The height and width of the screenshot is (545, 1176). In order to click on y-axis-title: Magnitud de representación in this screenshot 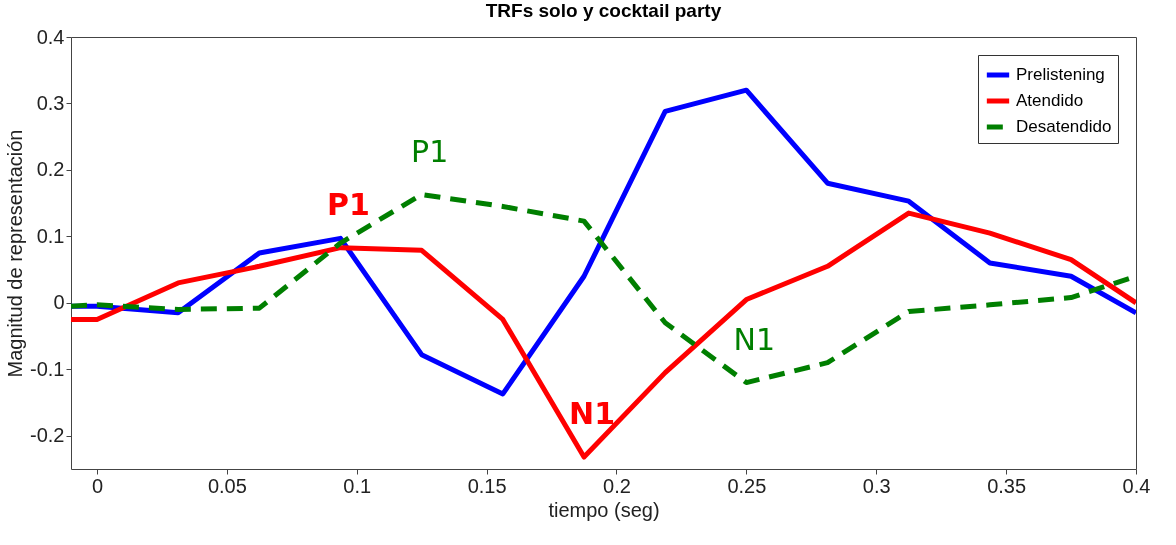, I will do `click(15, 253)`.